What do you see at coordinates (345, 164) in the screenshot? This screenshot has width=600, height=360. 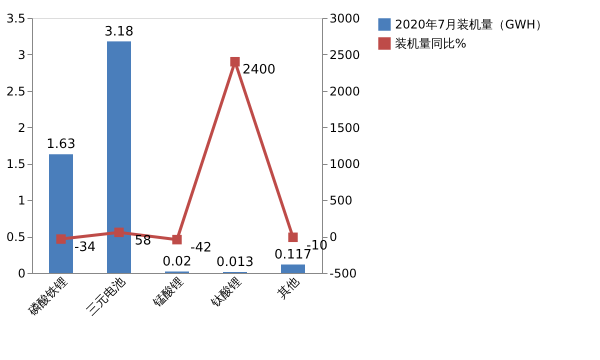 I see `y2-tick-label: 1000` at bounding box center [345, 164].